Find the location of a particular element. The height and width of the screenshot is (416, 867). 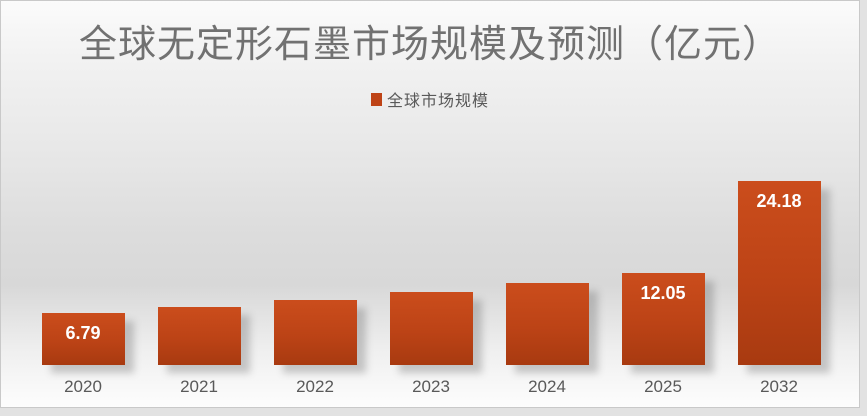

legend-marker-icon is located at coordinates (376, 99).